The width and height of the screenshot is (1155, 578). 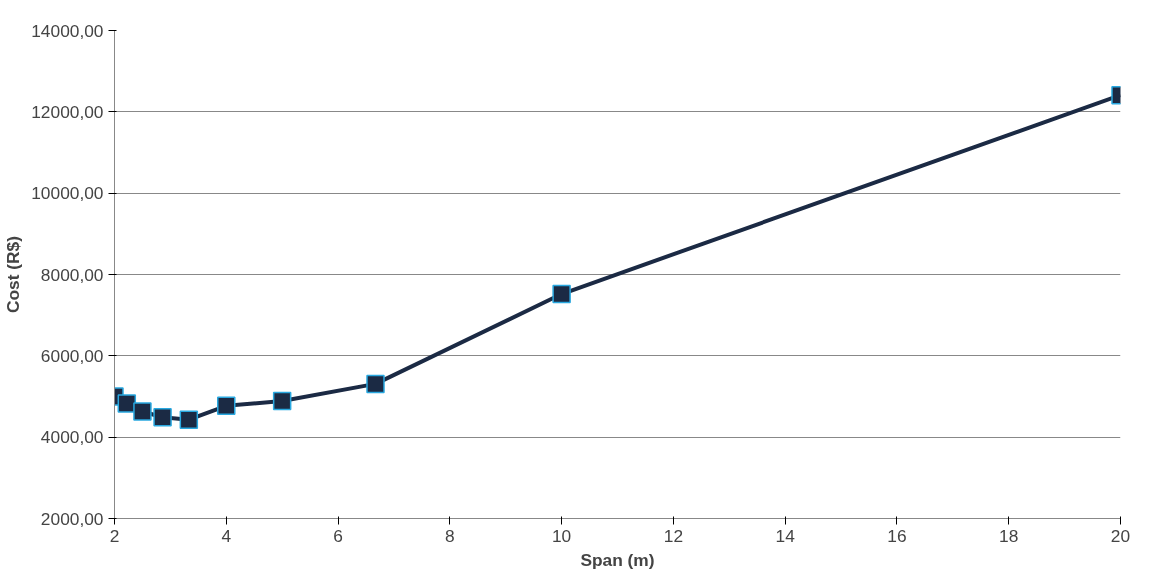 I want to click on x-tick-label: 2, so click(x=114, y=535).